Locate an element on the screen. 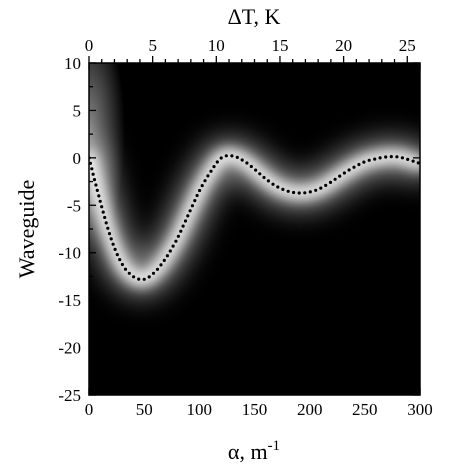 The width and height of the screenshot is (450, 469). y-tick-label: 5 is located at coordinates (77, 110).